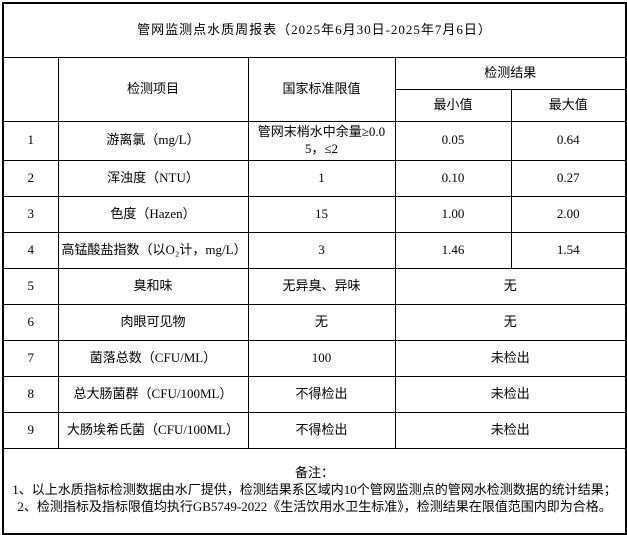  What do you see at coordinates (153, 250) in the screenshot?
I see `item-cell: 高锰酸盐指数（以O₂计，mg/L）` at bounding box center [153, 250].